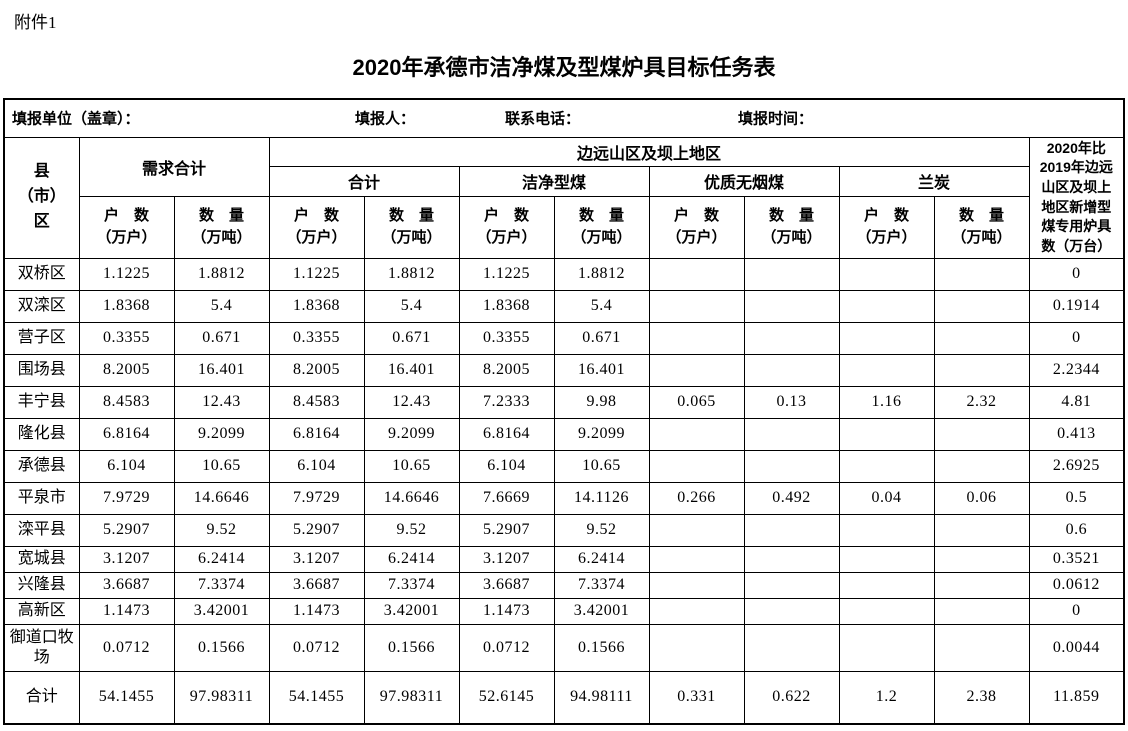 The image size is (1128, 731). Describe the element at coordinates (41, 402) in the screenshot. I see `row-header-county: 丰宁县` at that location.